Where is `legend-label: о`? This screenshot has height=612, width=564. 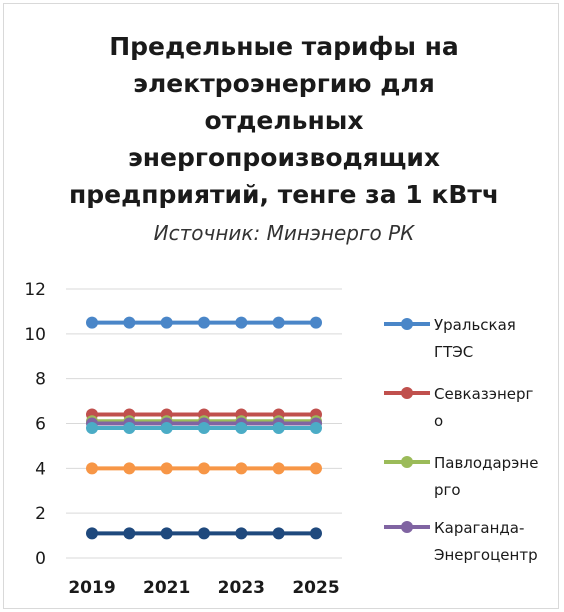
legend-label: о is located at coordinates (438, 421).